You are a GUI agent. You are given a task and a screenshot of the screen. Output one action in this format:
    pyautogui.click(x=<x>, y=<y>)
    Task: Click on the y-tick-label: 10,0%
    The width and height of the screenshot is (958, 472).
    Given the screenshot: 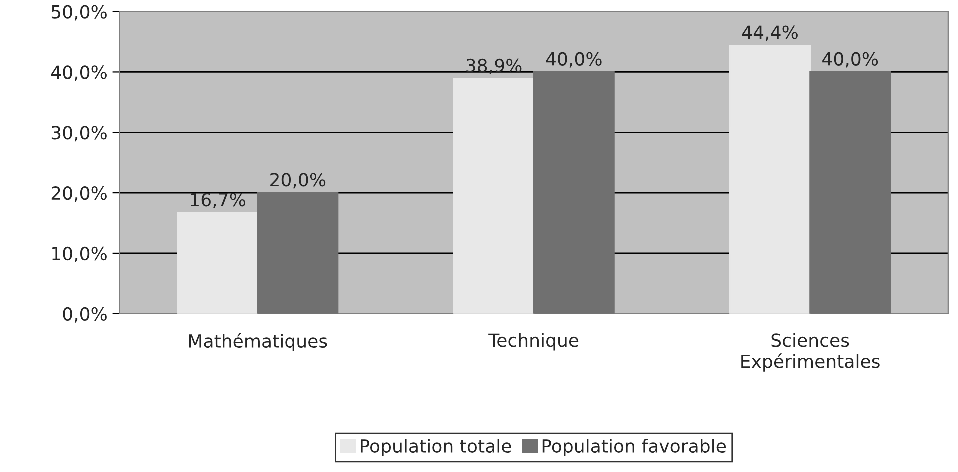 What is the action you would take?
    pyautogui.click(x=79, y=254)
    